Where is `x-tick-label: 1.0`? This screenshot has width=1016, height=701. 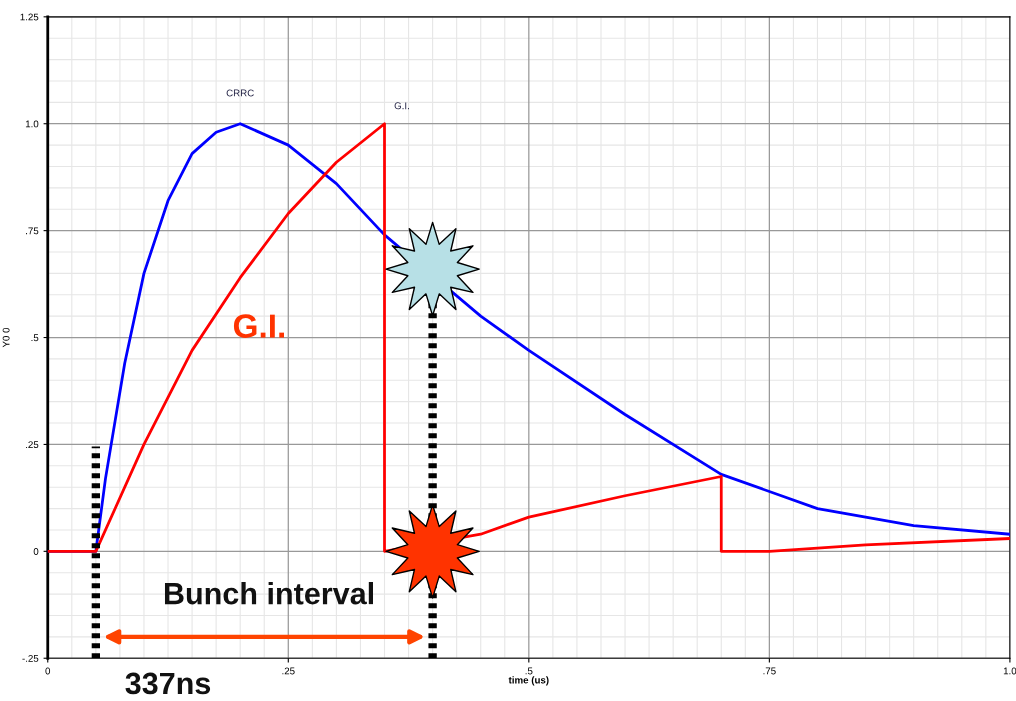 x-tick-label: 1.0 is located at coordinates (1009, 671).